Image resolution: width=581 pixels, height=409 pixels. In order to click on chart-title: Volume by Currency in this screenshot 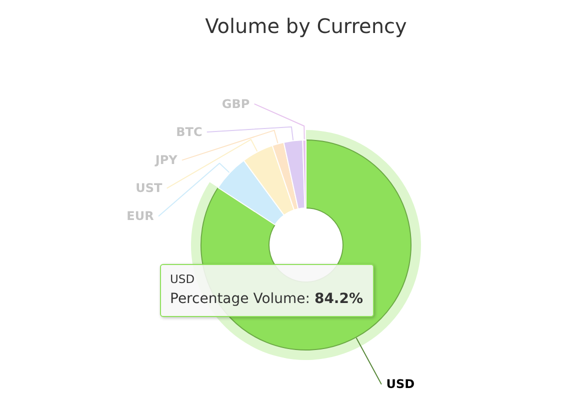, I will do `click(306, 26)`.